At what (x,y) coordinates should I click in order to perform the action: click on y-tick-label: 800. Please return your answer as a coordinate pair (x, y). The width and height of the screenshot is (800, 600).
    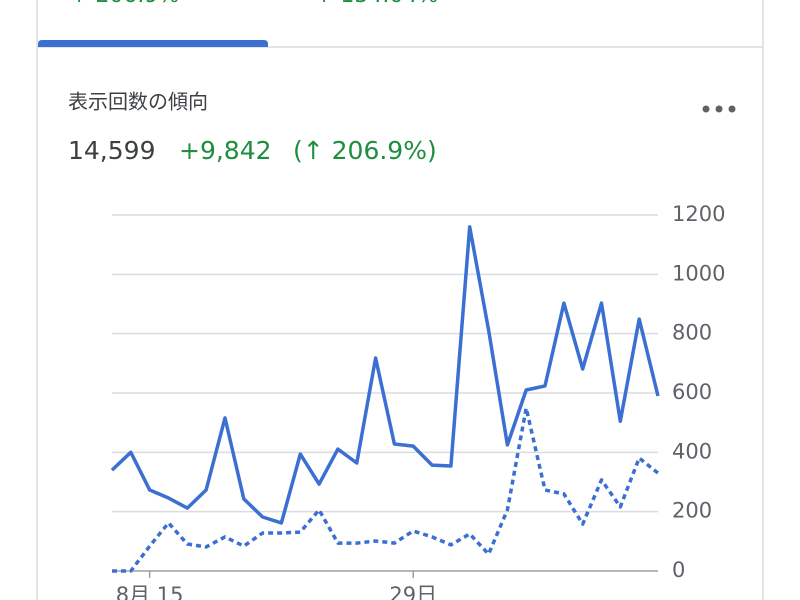
    Looking at the image, I should click on (692, 333).